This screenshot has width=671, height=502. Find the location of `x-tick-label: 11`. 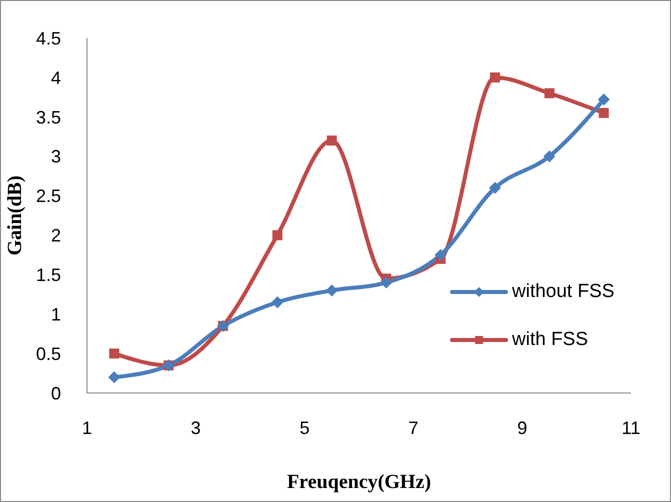

x-tick-label: 11 is located at coordinates (631, 428).